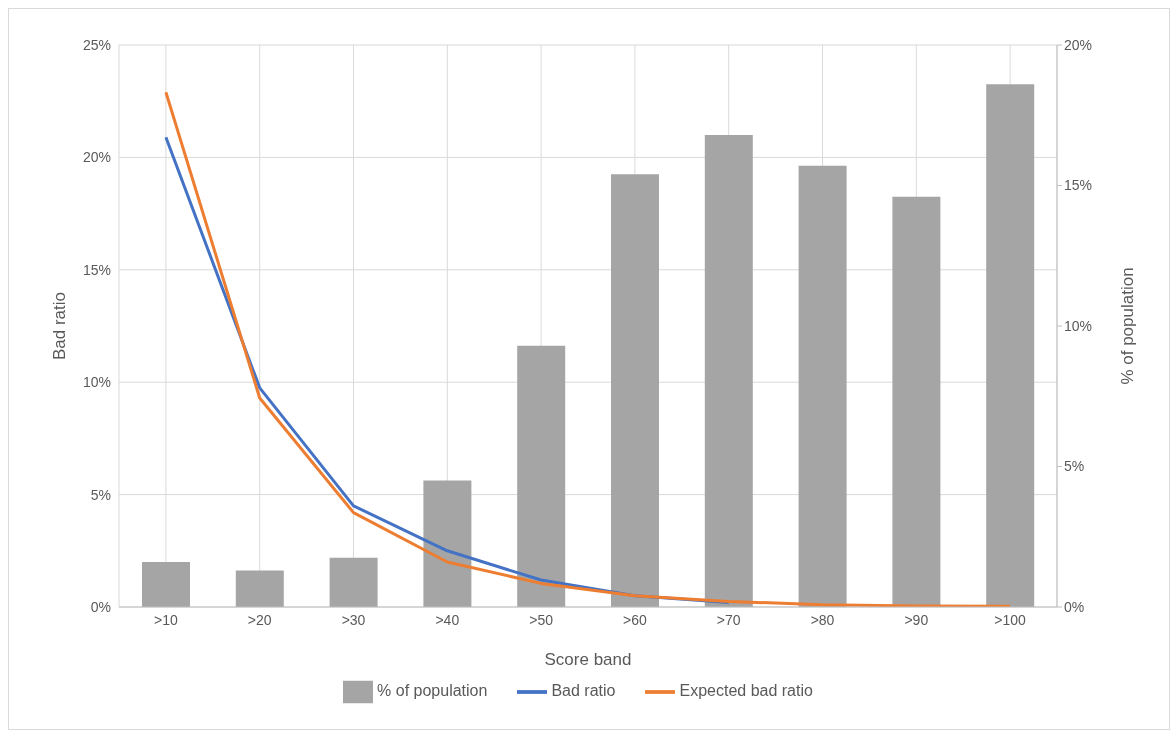 Image resolution: width=1173 pixels, height=734 pixels. I want to click on y-tick-label: 20%, so click(96, 157).